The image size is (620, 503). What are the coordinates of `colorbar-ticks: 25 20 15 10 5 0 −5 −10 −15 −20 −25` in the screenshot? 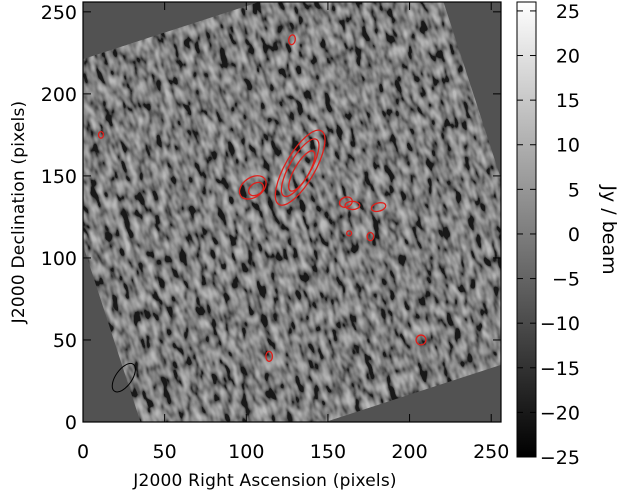 It's located at (548, 235).